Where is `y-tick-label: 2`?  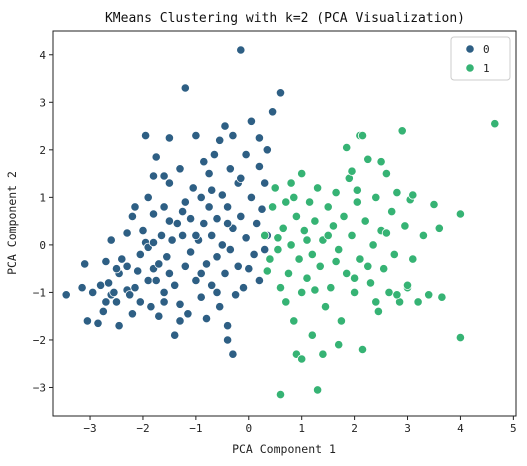 y-tick-label: 2 is located at coordinates (42, 150).